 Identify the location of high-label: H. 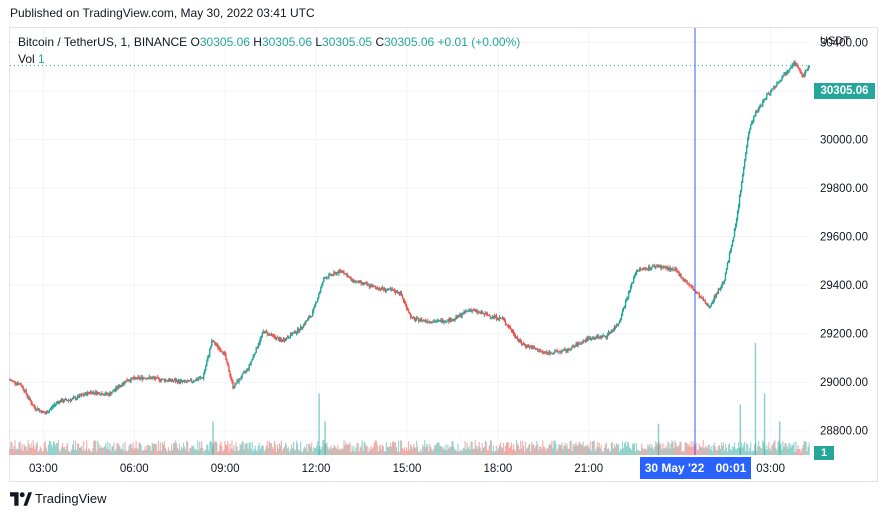
(257, 42).